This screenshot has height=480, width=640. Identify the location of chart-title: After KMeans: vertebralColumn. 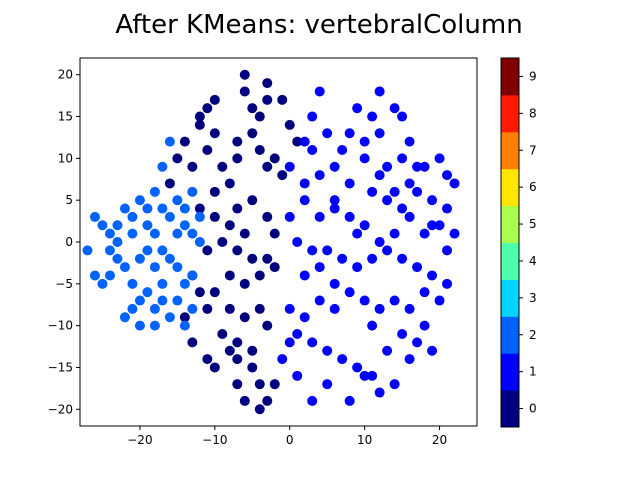
(318, 25).